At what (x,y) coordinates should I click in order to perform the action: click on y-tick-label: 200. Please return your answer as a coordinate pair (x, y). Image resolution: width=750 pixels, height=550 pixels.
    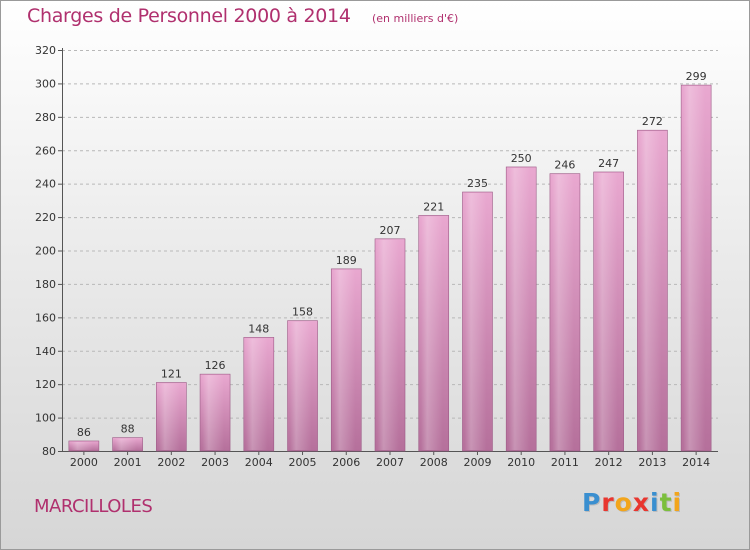
    Looking at the image, I should click on (45, 251).